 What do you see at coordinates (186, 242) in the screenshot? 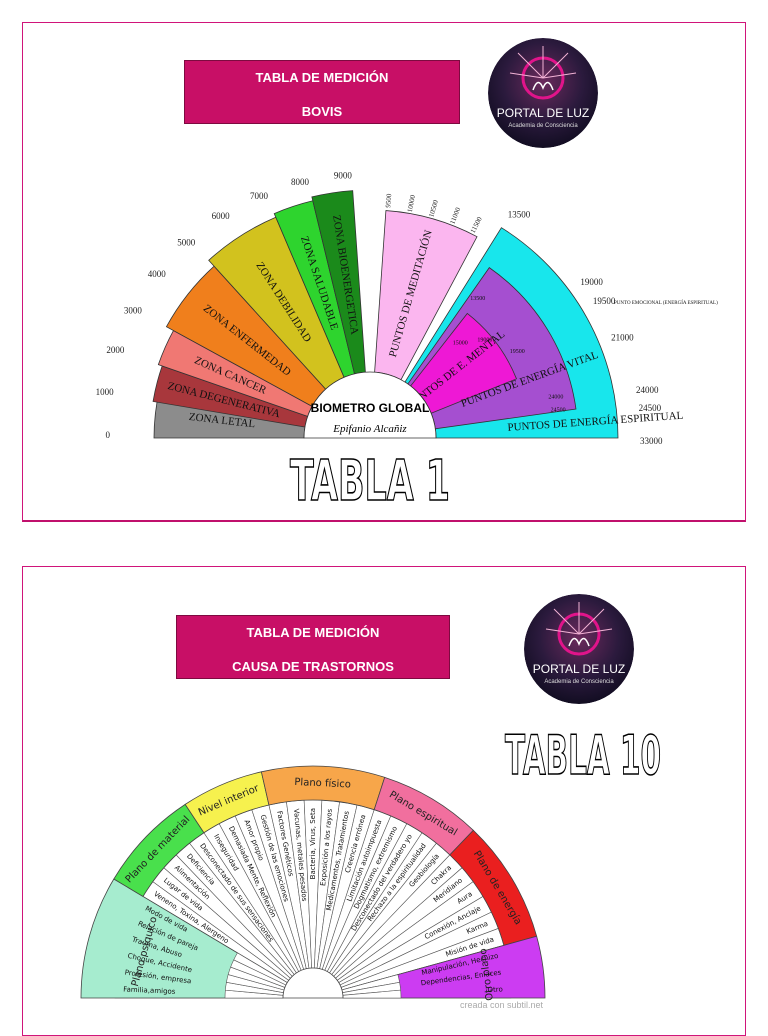
I see `tick-label: 5000` at bounding box center [186, 242].